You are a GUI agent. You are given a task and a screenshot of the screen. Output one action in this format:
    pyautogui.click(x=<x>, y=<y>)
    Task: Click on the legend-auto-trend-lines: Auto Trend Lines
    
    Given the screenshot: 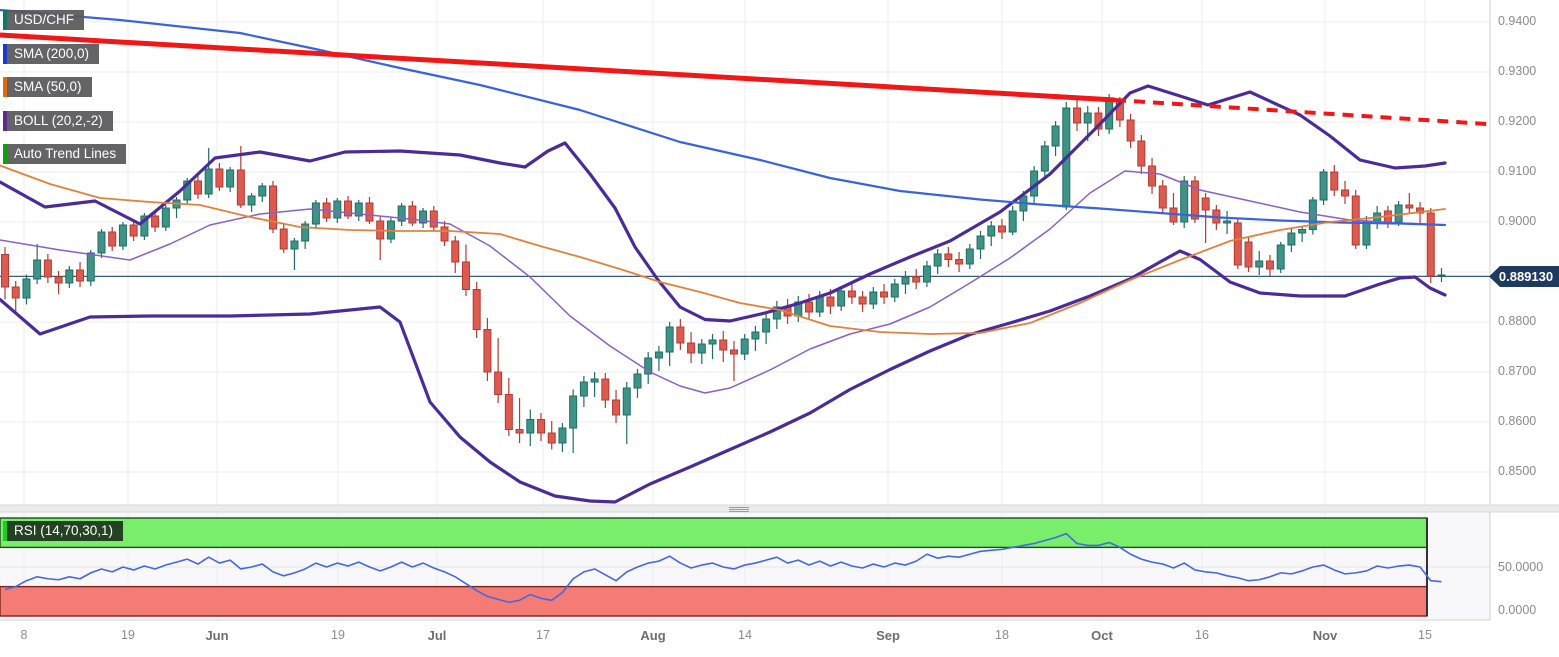 What is the action you would take?
    pyautogui.click(x=65, y=154)
    